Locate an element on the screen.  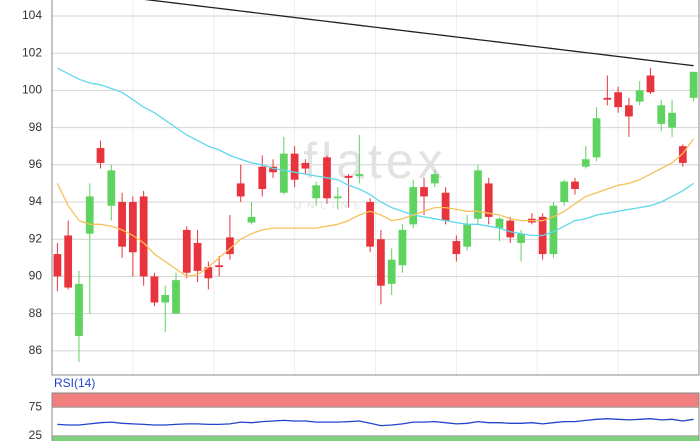
rsi-title: RSI(14) is located at coordinates (74, 383).